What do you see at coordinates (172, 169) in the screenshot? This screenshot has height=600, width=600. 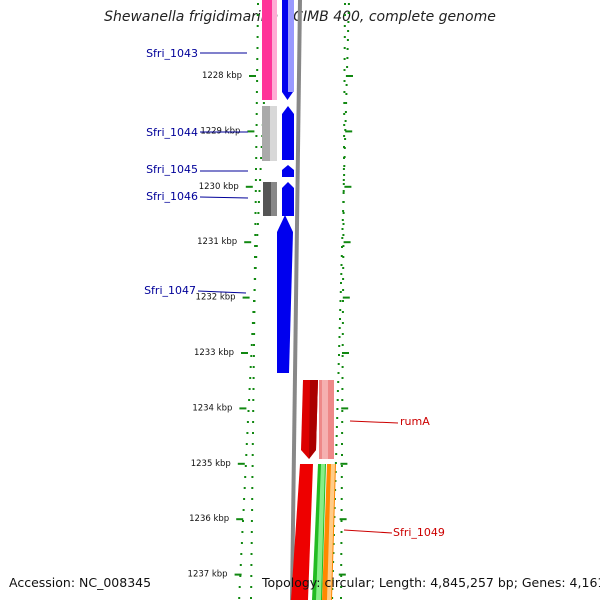 I see `gene-label: Sfri_1045` at bounding box center [172, 169].